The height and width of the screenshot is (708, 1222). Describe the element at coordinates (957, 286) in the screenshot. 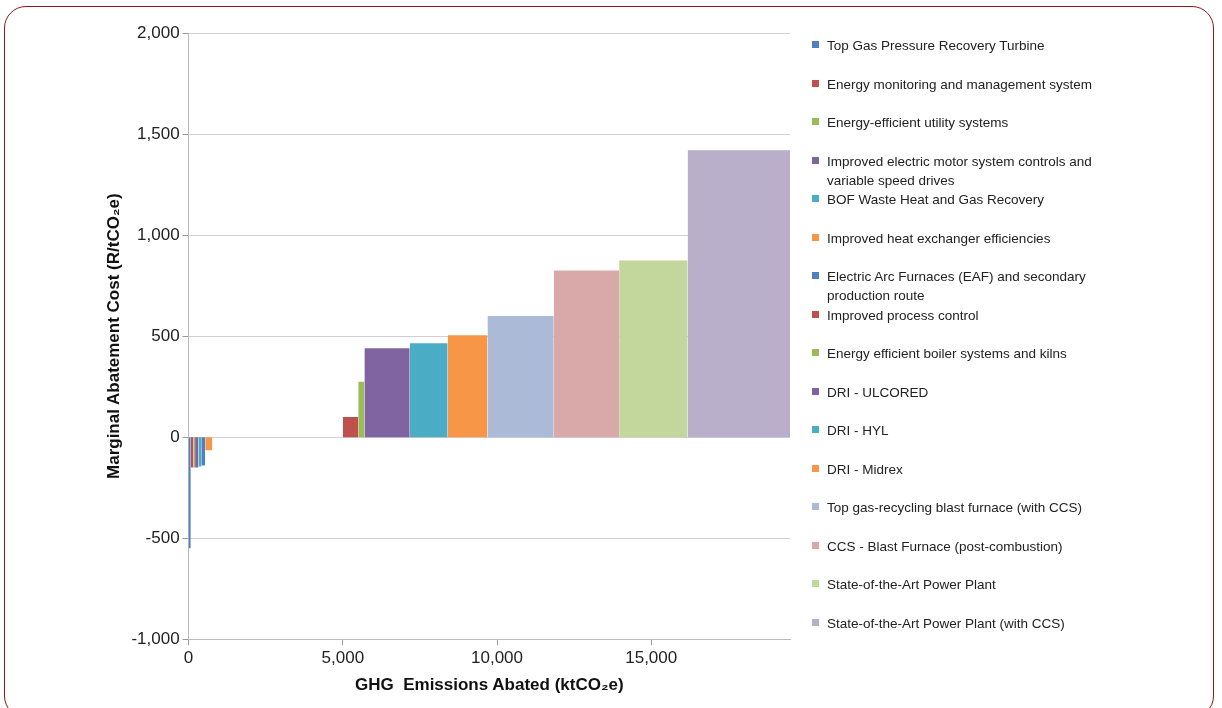

I see `legend-label: Electric Arc Furnaces (EAF) and secondary production route` at that location.